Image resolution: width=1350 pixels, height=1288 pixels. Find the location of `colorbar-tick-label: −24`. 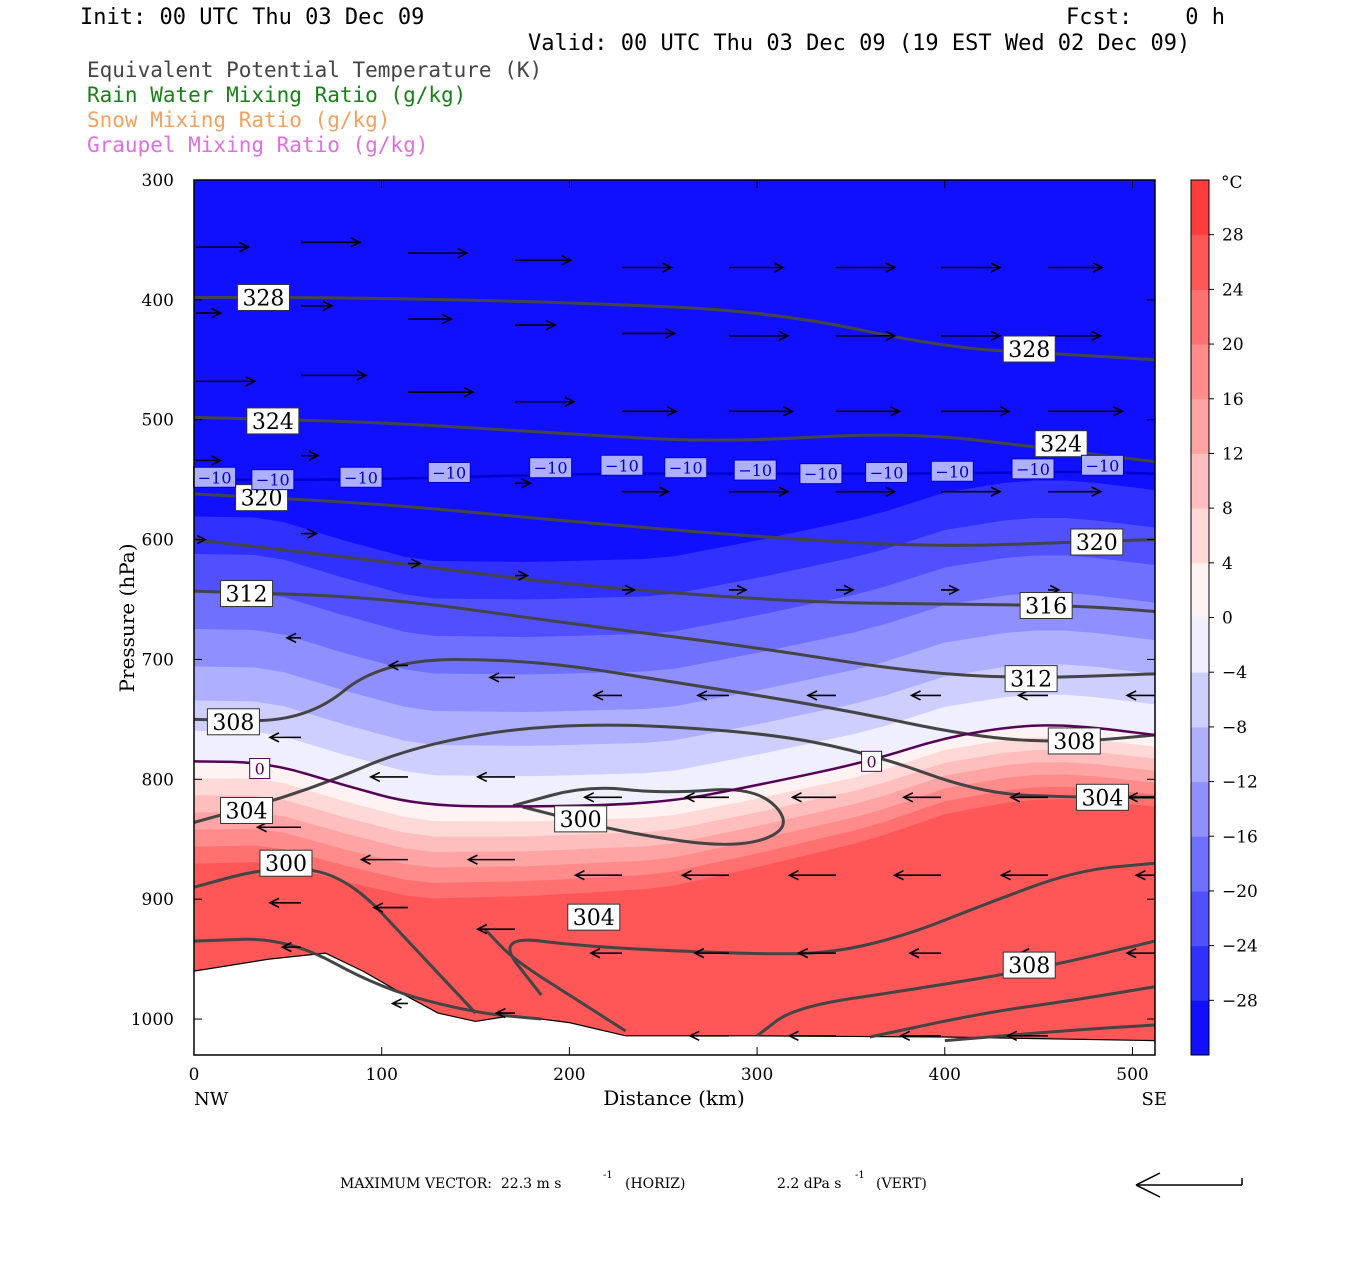

colorbar-tick-label: −24 is located at coordinates (1240, 947).